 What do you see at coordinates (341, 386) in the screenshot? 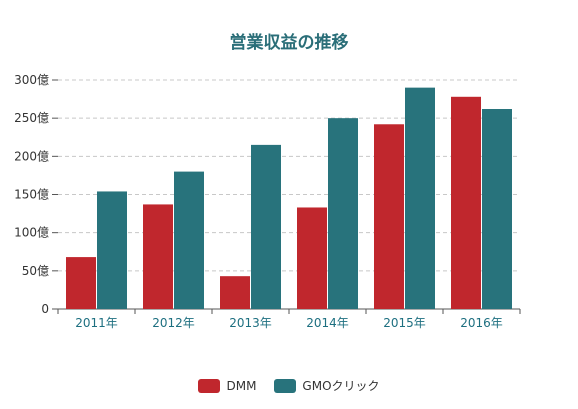
I see `legend-label-gmo: GMOクリック` at bounding box center [341, 386].